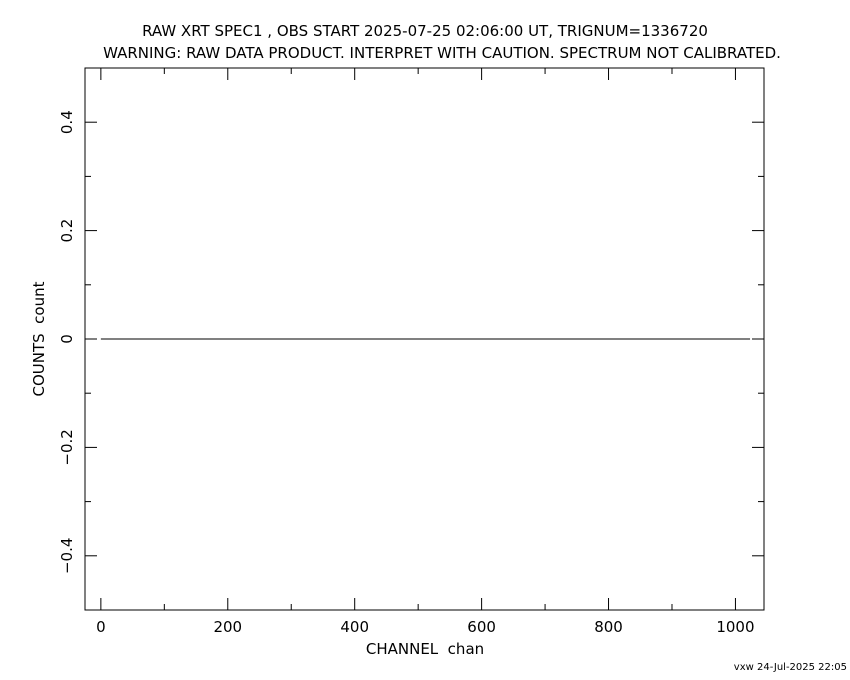 The width and height of the screenshot is (850, 680). What do you see at coordinates (67, 339) in the screenshot?
I see `y-tick-label: 0` at bounding box center [67, 339].